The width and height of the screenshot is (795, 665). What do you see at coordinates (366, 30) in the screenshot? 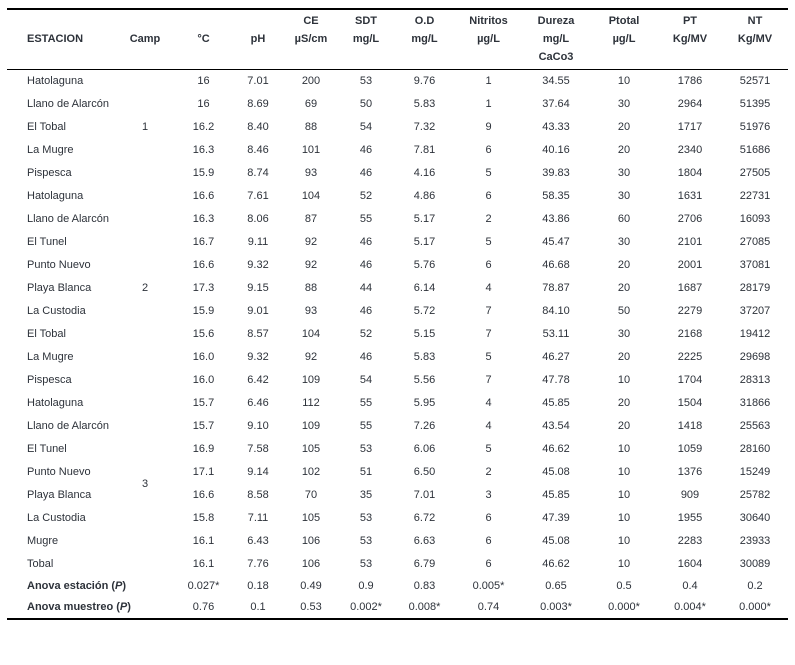
I see `header-sdt: SDT mg/L` at bounding box center [366, 30].